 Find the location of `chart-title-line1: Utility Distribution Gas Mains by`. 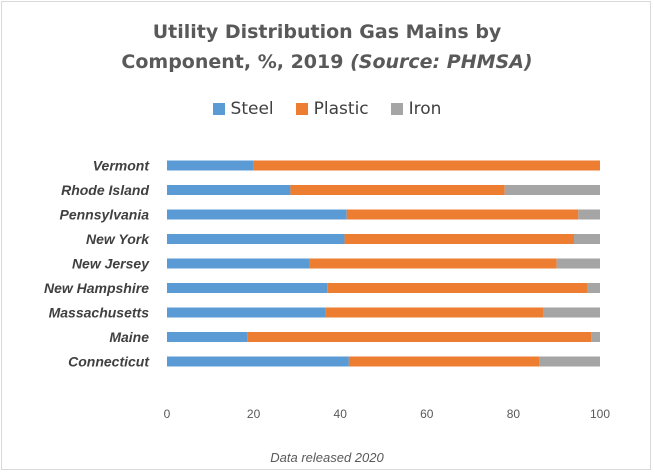

chart-title-line1: Utility Distribution Gas Mains by is located at coordinates (327, 32).